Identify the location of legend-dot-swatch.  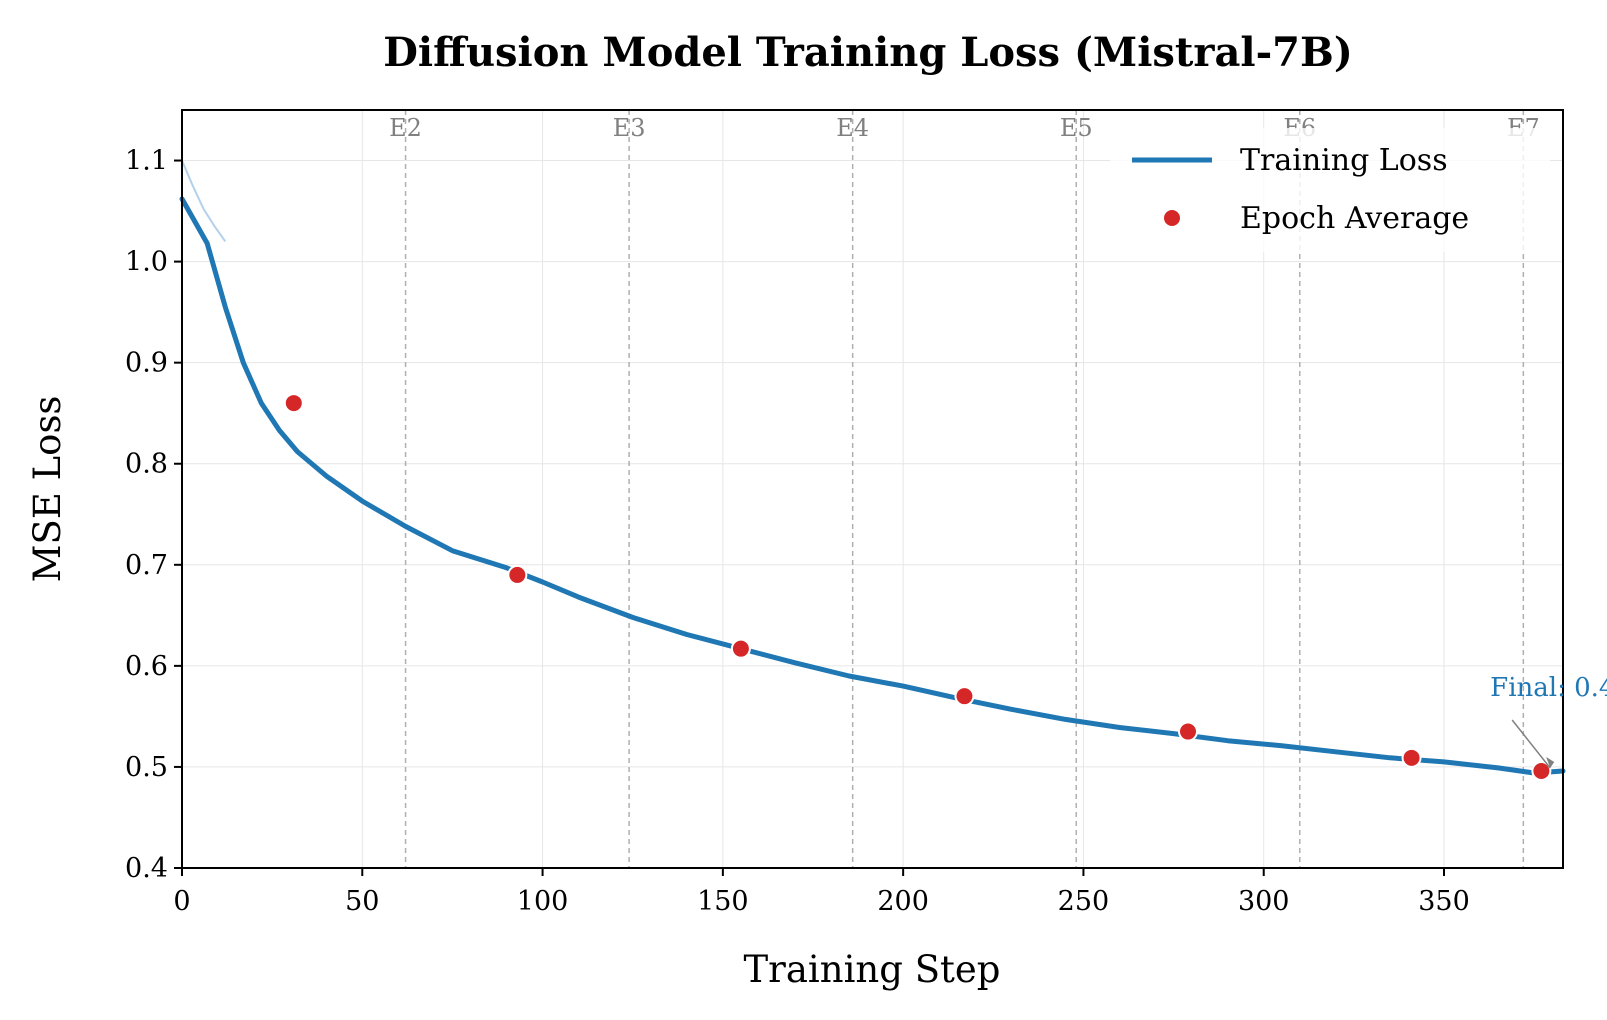
(1172, 218).